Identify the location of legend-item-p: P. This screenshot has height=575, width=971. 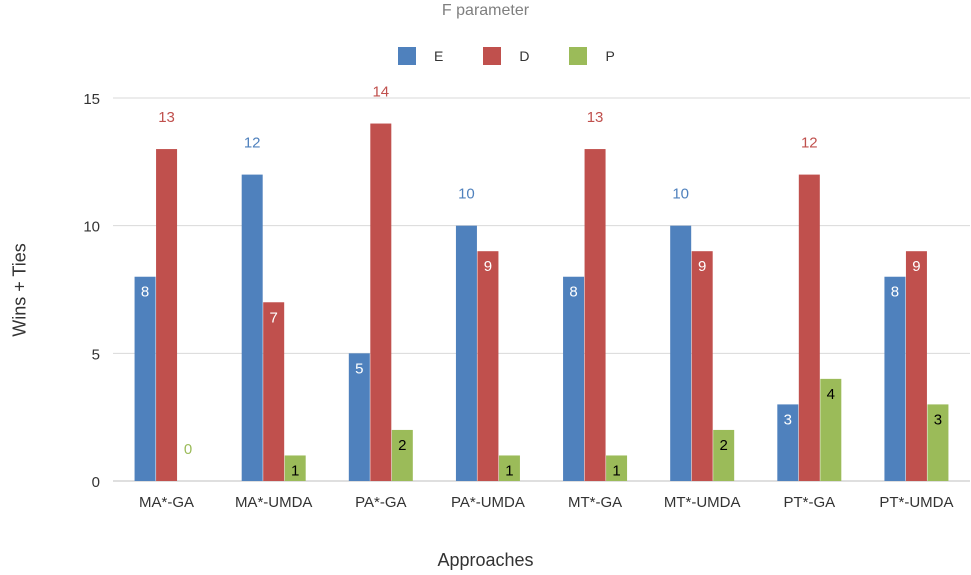
(592, 56).